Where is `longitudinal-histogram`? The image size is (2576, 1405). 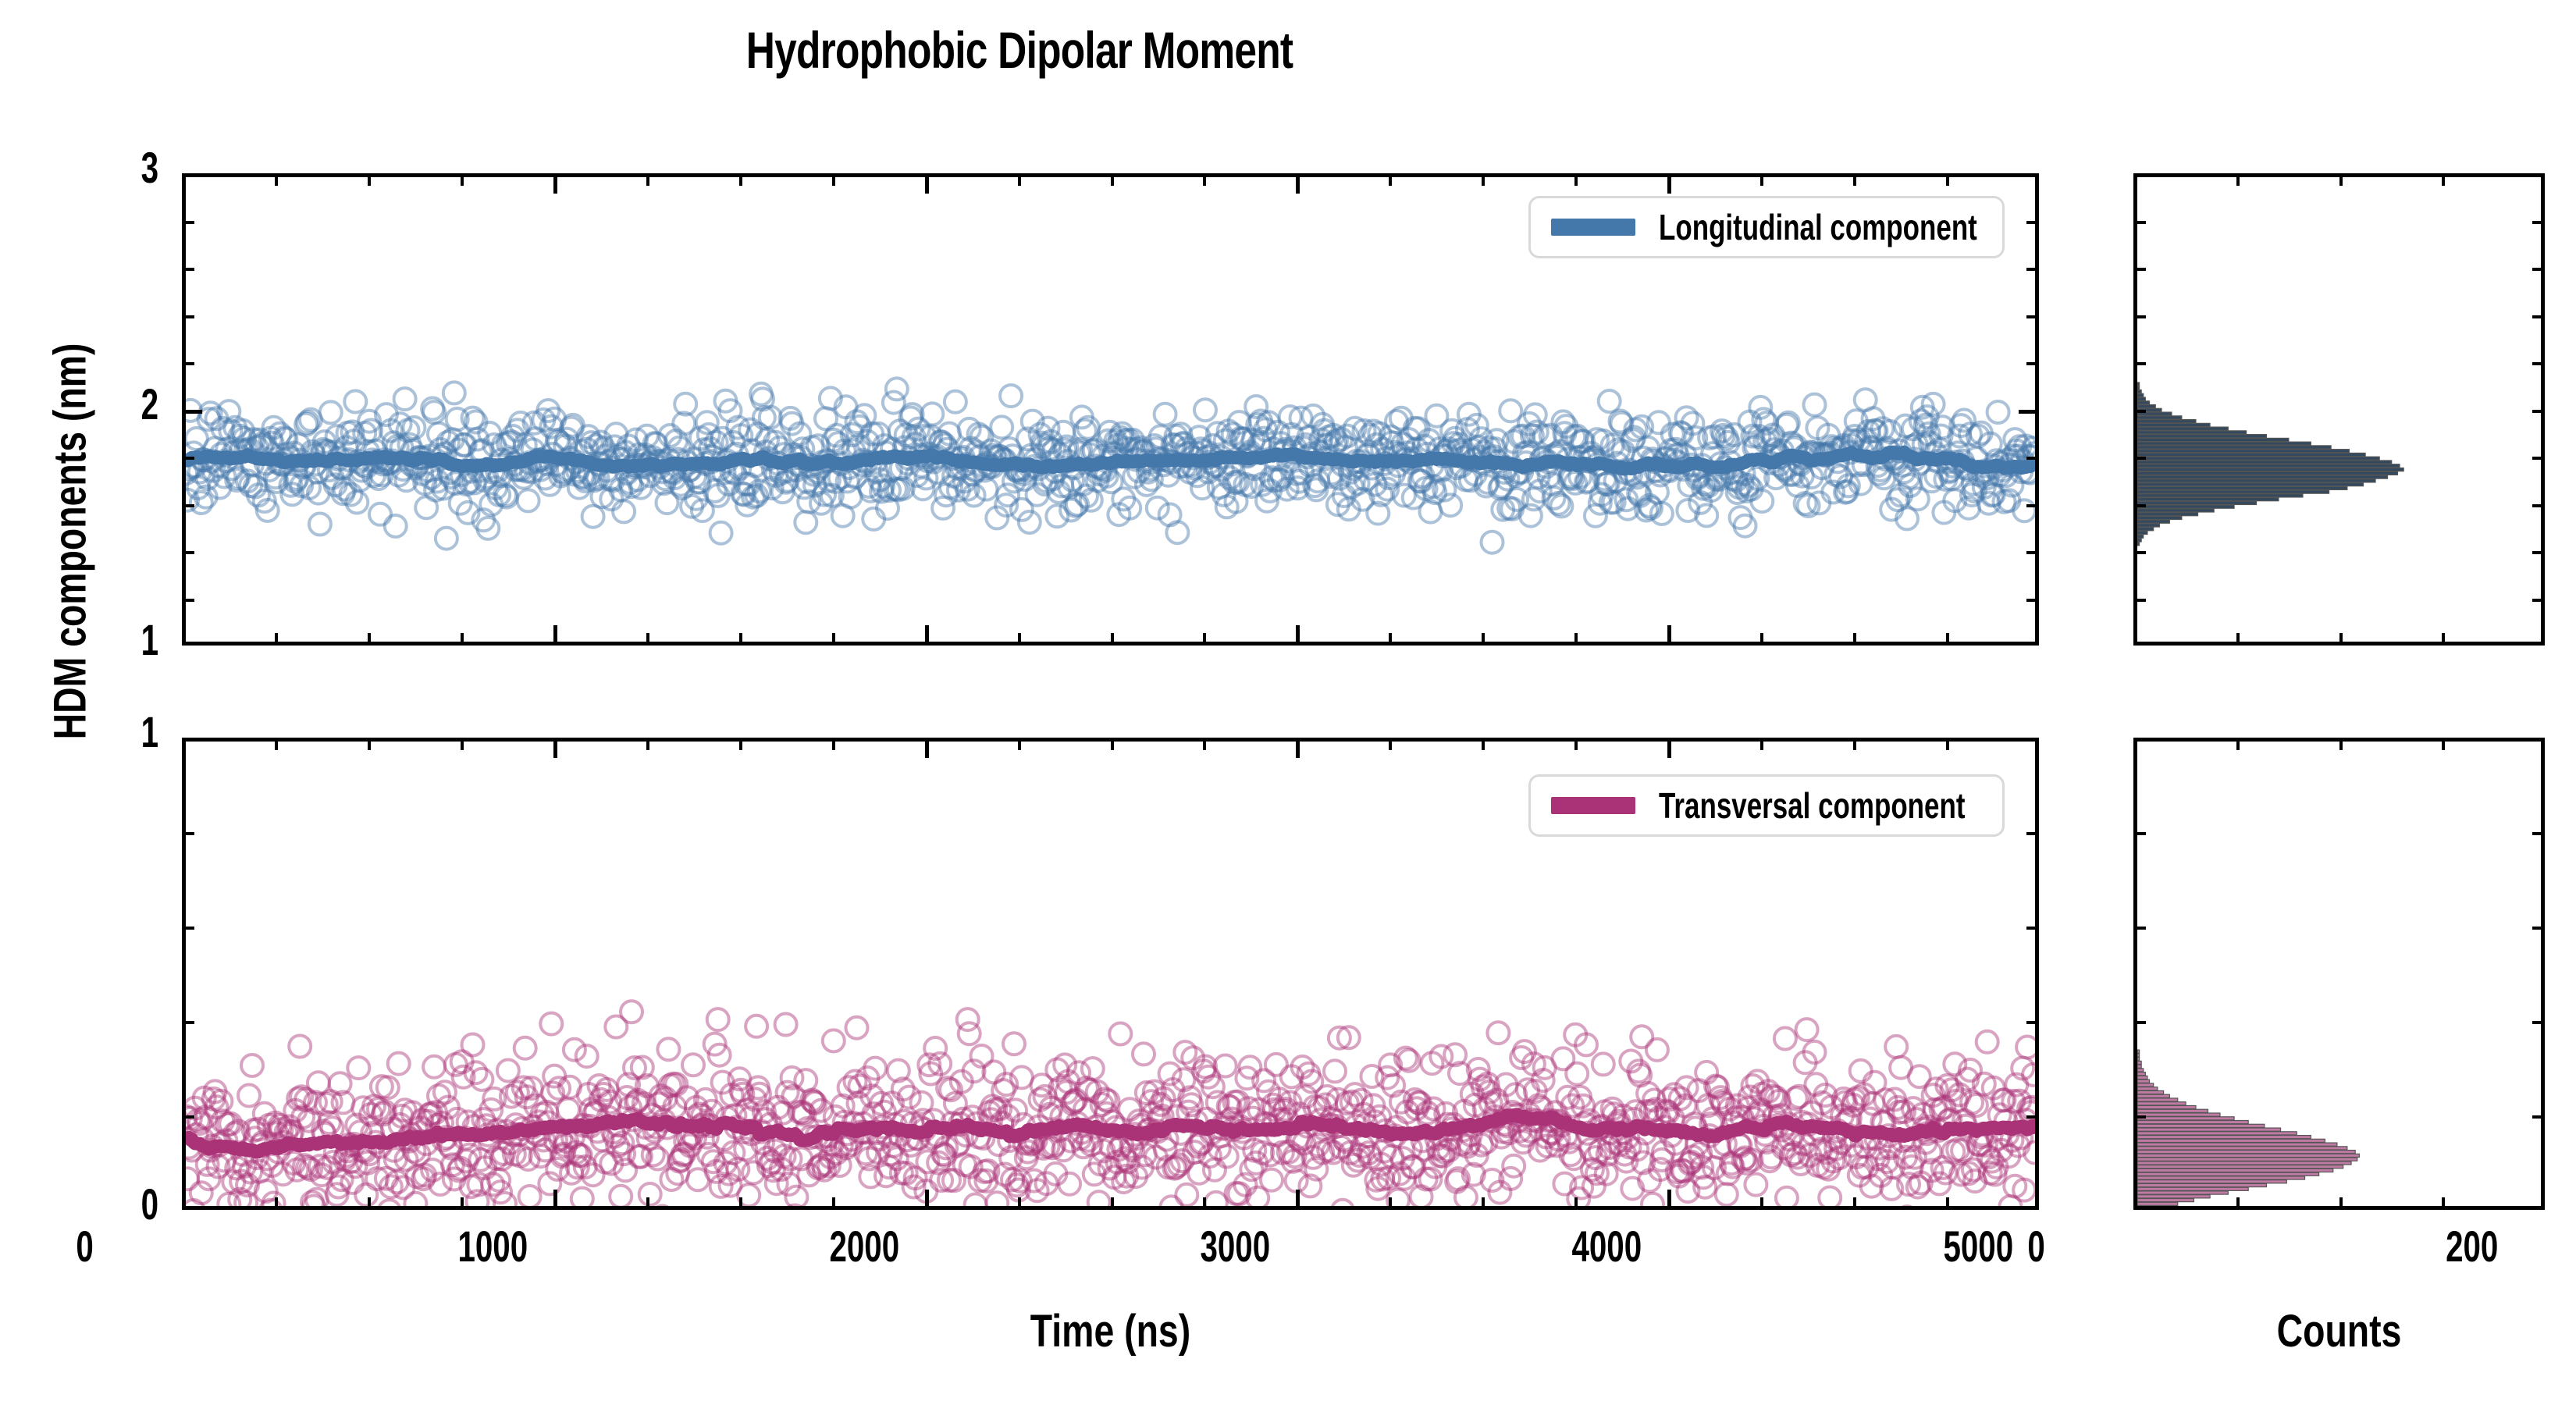
longitudinal-histogram is located at coordinates (2270, 464).